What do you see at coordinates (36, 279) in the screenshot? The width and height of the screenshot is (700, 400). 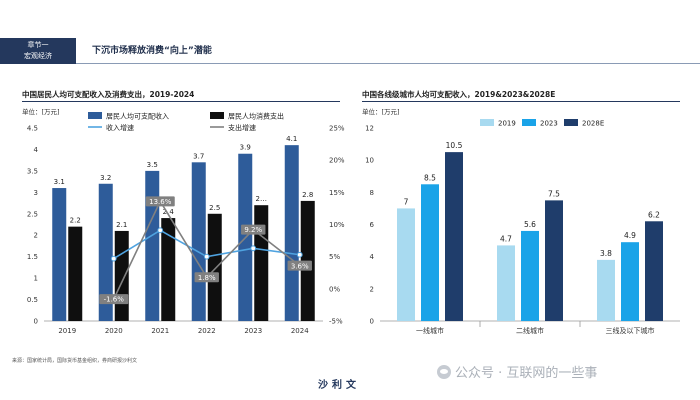 I see `left-y-tick: 1` at bounding box center [36, 279].